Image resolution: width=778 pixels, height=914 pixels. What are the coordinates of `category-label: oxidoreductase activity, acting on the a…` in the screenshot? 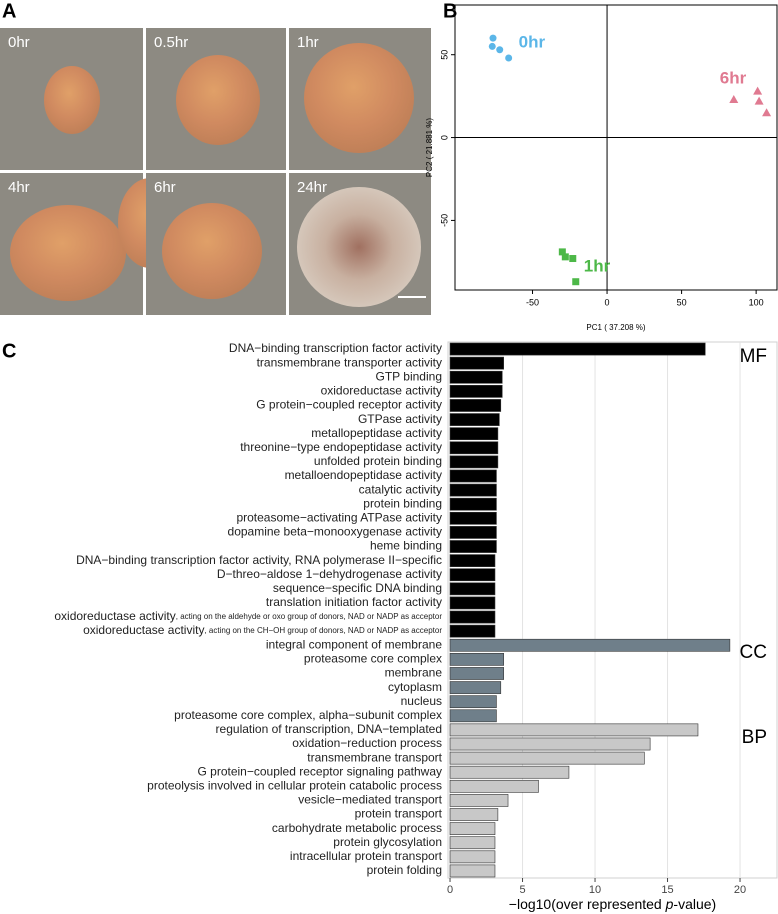 It's located at (248, 616).